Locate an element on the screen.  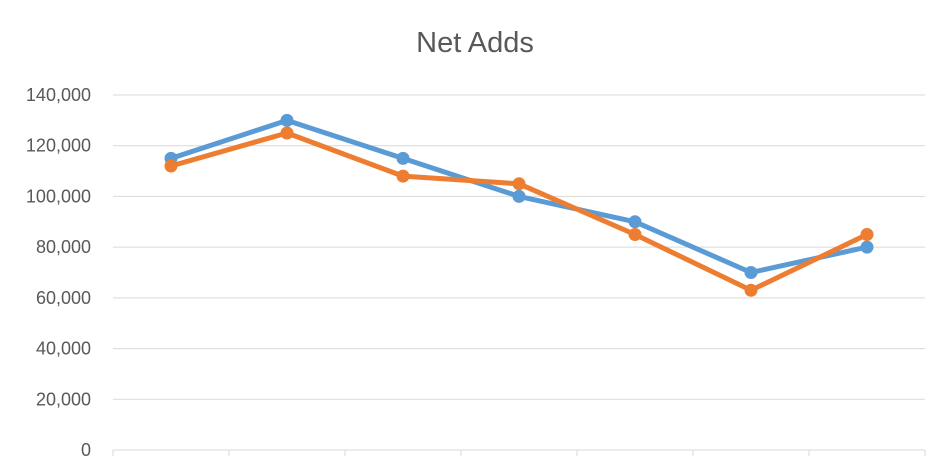
y-tick-label: 100,000 is located at coordinates (58, 196).